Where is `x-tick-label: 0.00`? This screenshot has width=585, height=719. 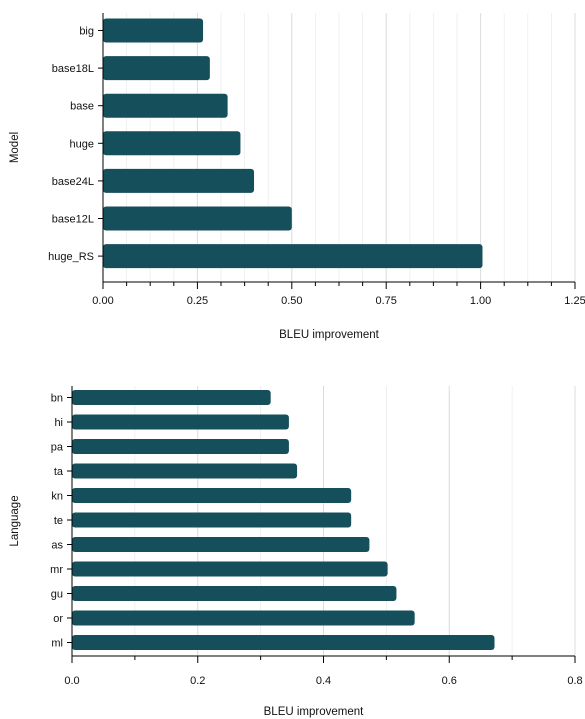
x-tick-label: 0.00 is located at coordinates (102, 301).